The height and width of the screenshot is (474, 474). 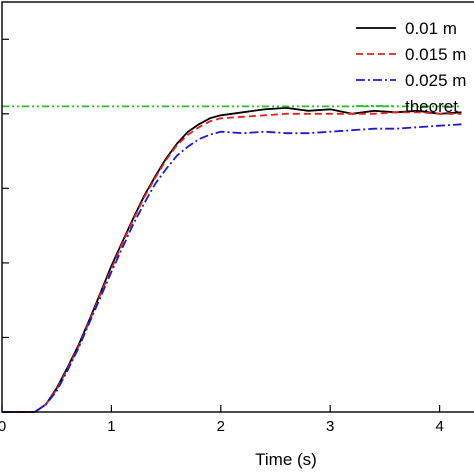 What do you see at coordinates (435, 80) in the screenshot?
I see `legend-label: 0.025 m` at bounding box center [435, 80].